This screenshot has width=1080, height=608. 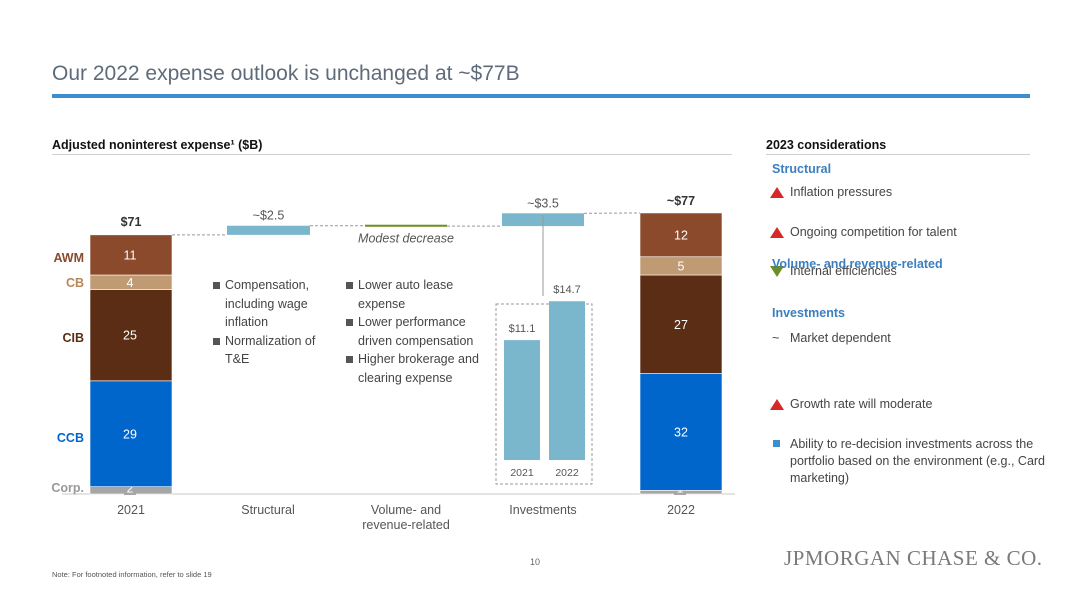 What do you see at coordinates (131, 510) in the screenshot?
I see `category-label-2021: 2021` at bounding box center [131, 510].